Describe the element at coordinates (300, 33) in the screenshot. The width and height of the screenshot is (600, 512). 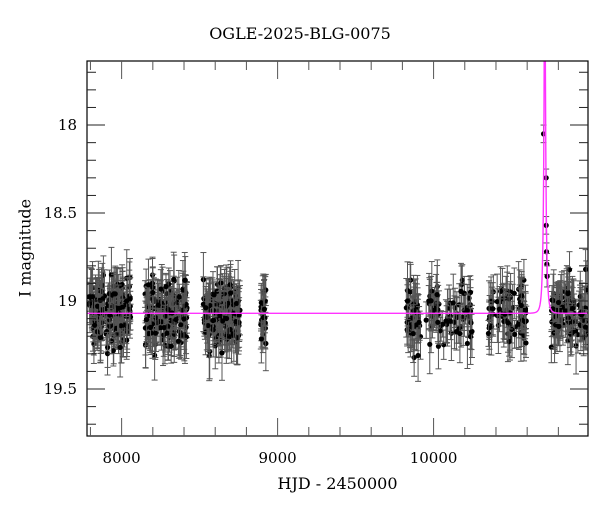
I see `chart-title: OGLE-2025-BLG-0075` at that location.